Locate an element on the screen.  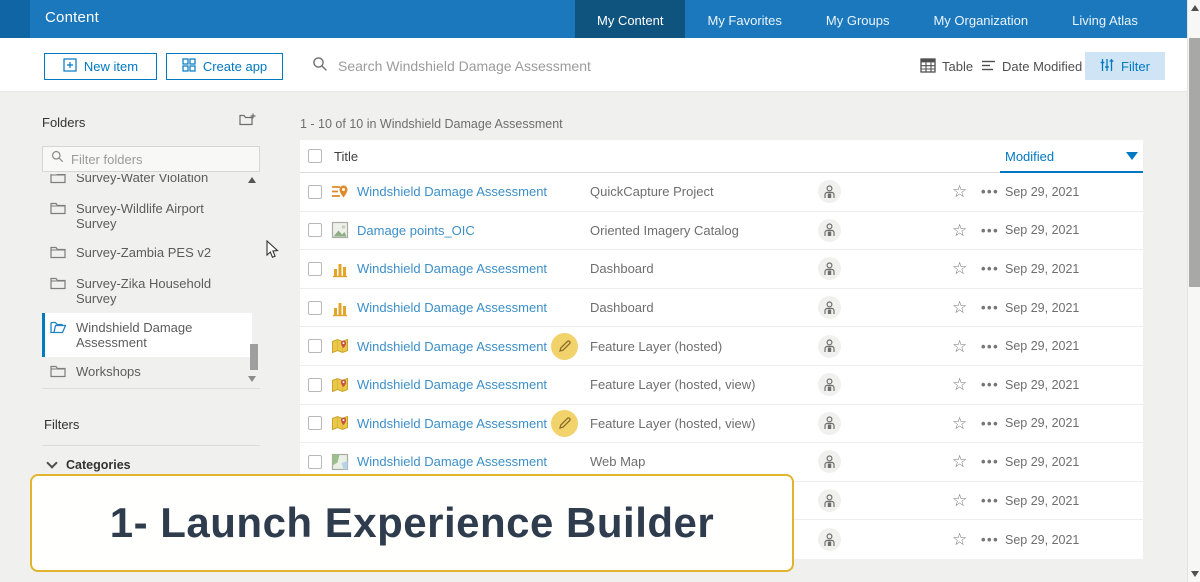
sidebar-folder-survey-water-violation: Survey-Water Violation is located at coordinates (151, 184).